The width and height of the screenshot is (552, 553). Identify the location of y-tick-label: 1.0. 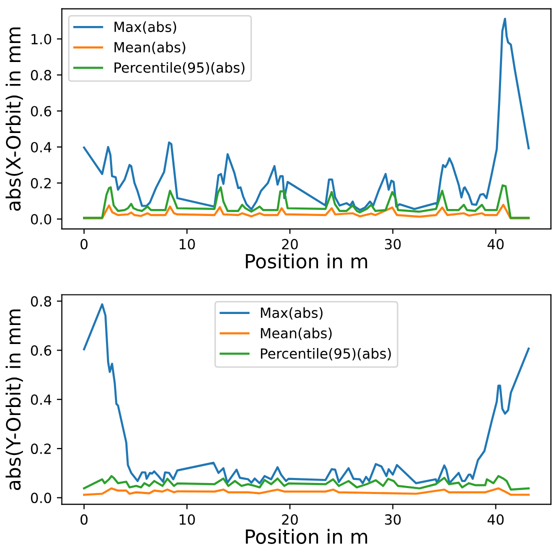
(42, 39).